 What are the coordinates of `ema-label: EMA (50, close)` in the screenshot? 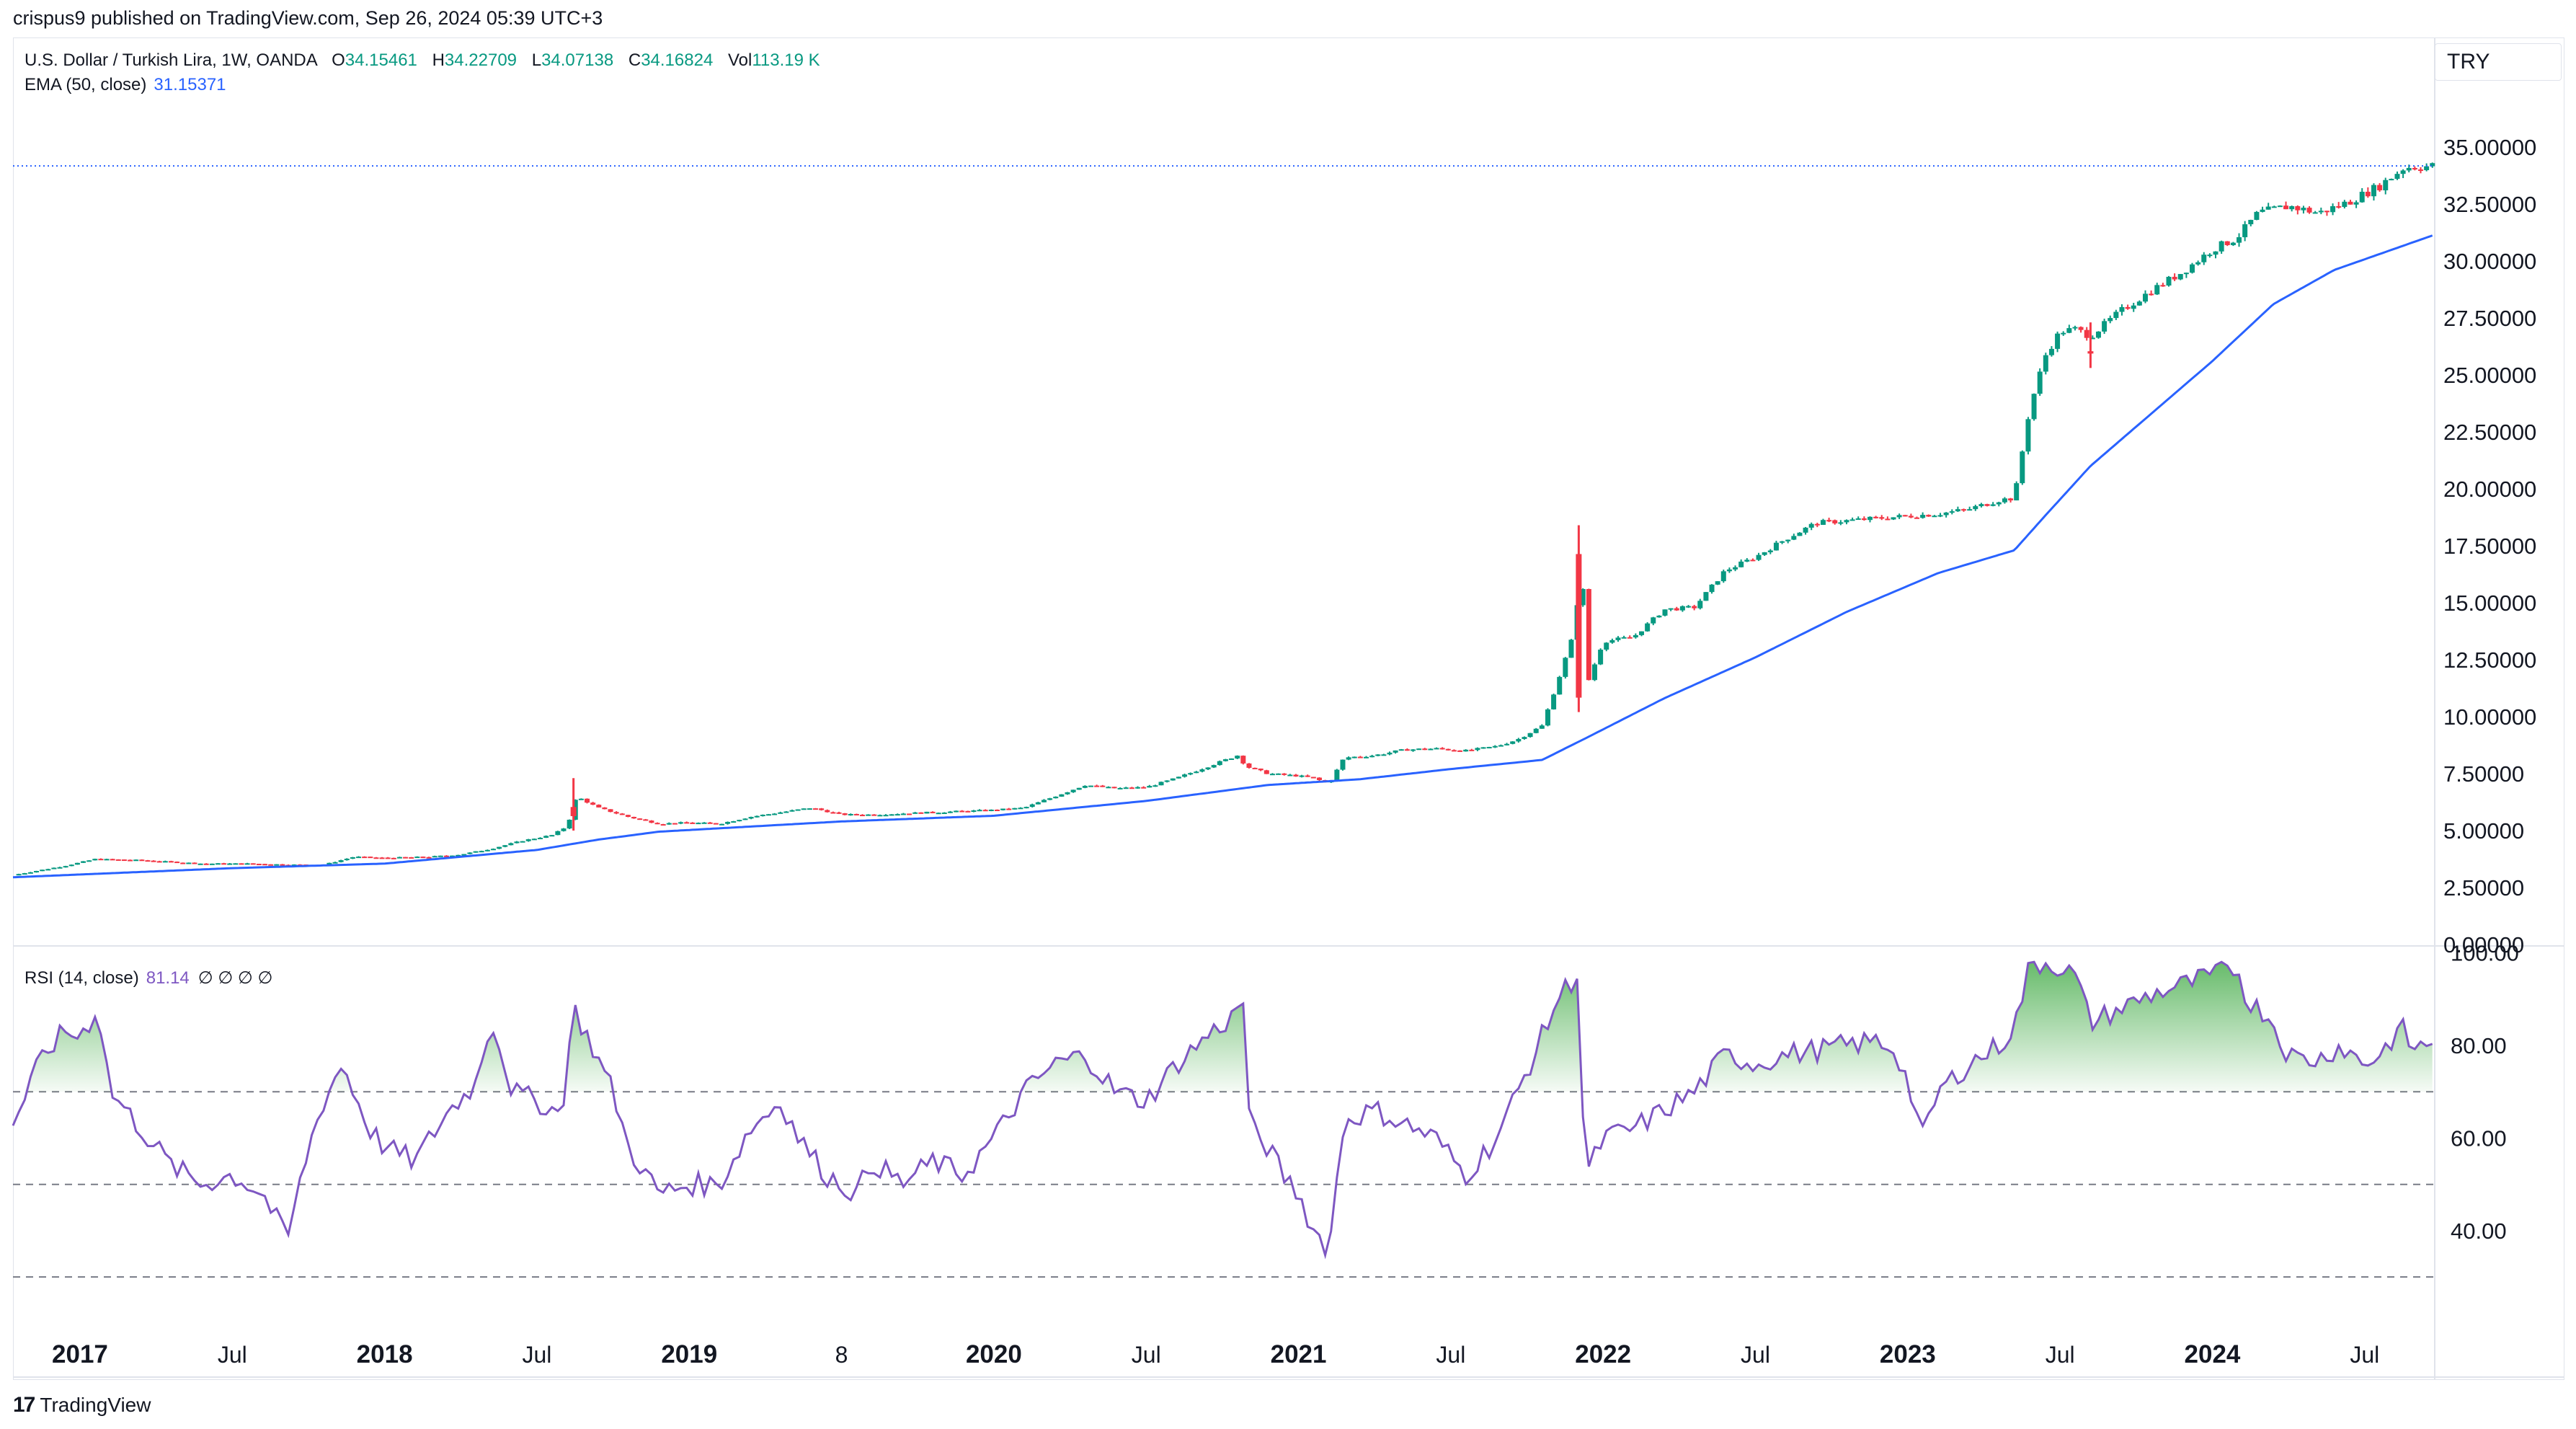 It's located at (86, 84).